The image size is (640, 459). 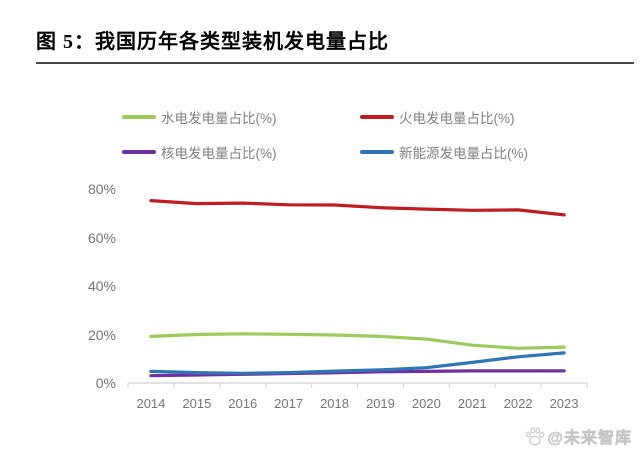 I want to click on hydro-legend-label: 水电发电量占比(%), so click(x=219, y=118).